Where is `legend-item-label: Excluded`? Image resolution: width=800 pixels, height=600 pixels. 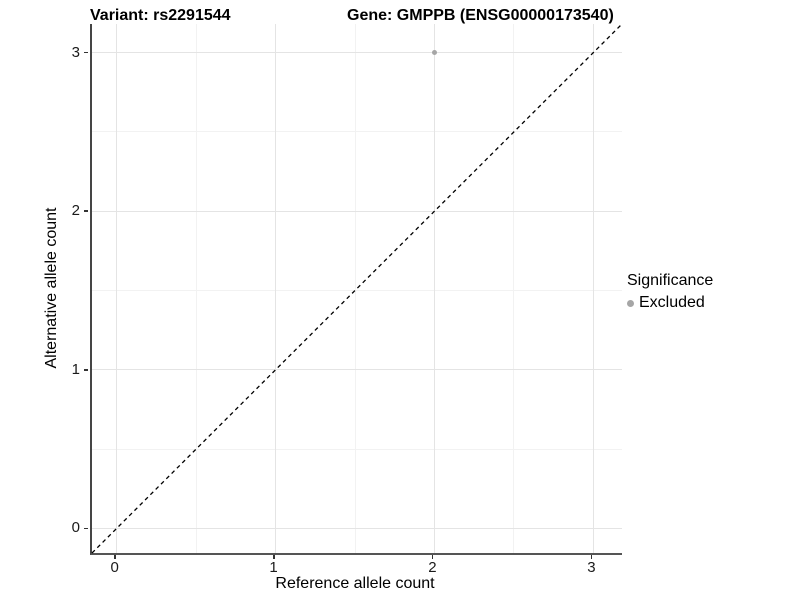
legend-item-label: Excluded is located at coordinates (672, 302).